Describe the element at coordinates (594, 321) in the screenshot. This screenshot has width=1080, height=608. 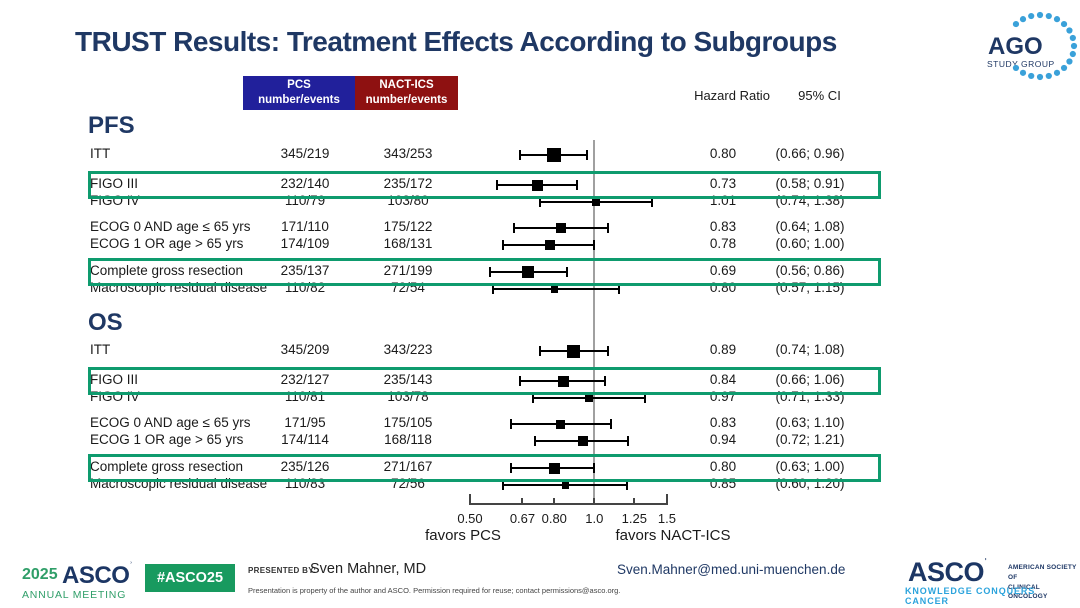
I see `reference-line` at that location.